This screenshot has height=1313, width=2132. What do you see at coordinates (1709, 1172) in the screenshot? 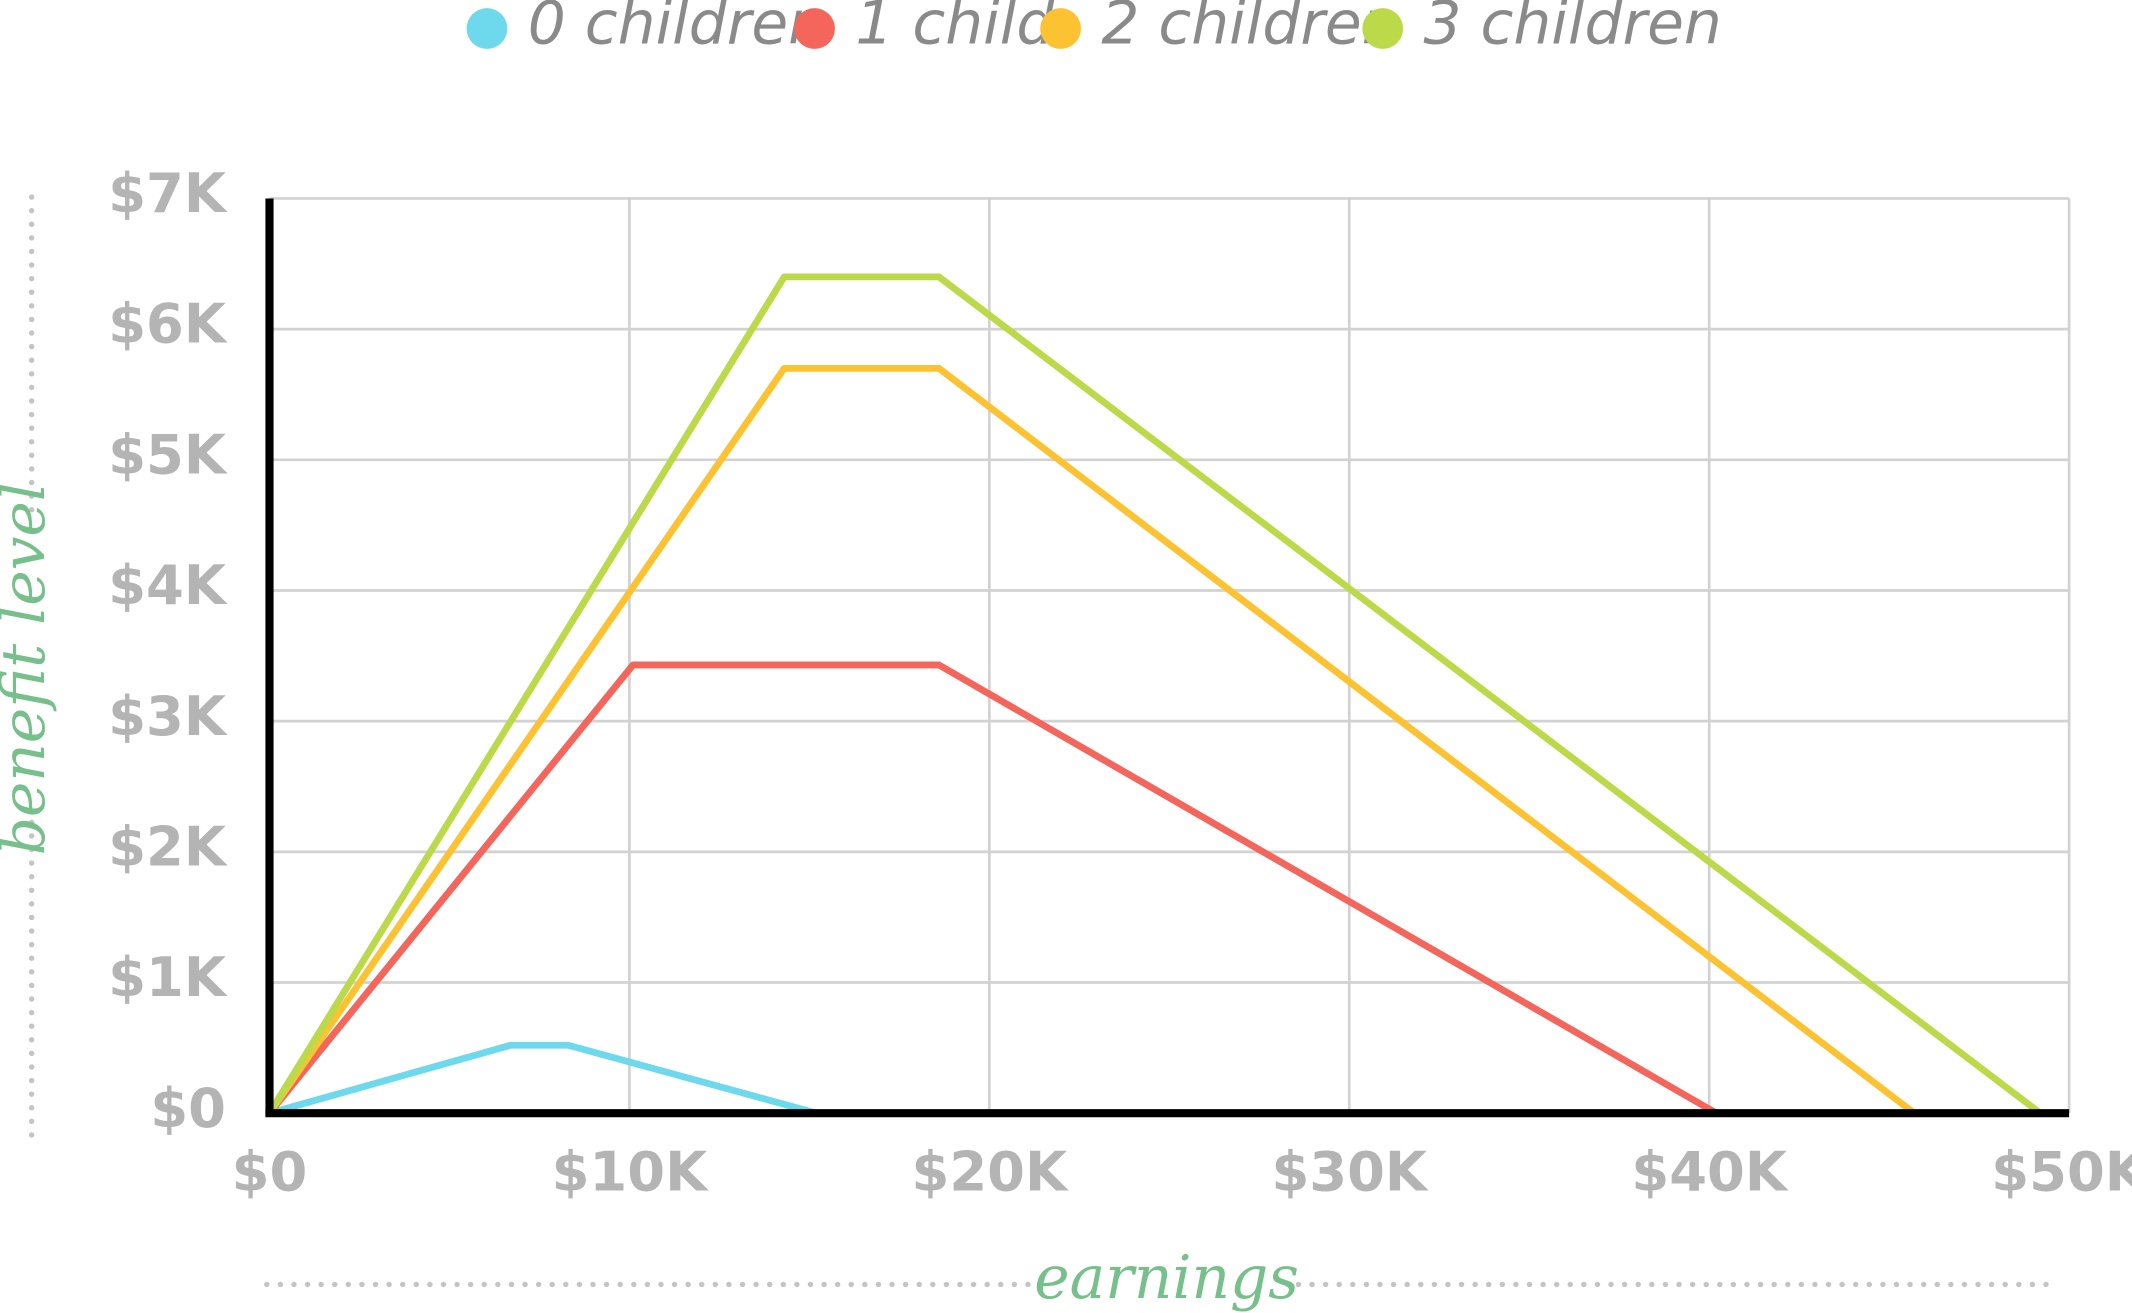
I see `x-tick-label: $40K` at bounding box center [1709, 1172].